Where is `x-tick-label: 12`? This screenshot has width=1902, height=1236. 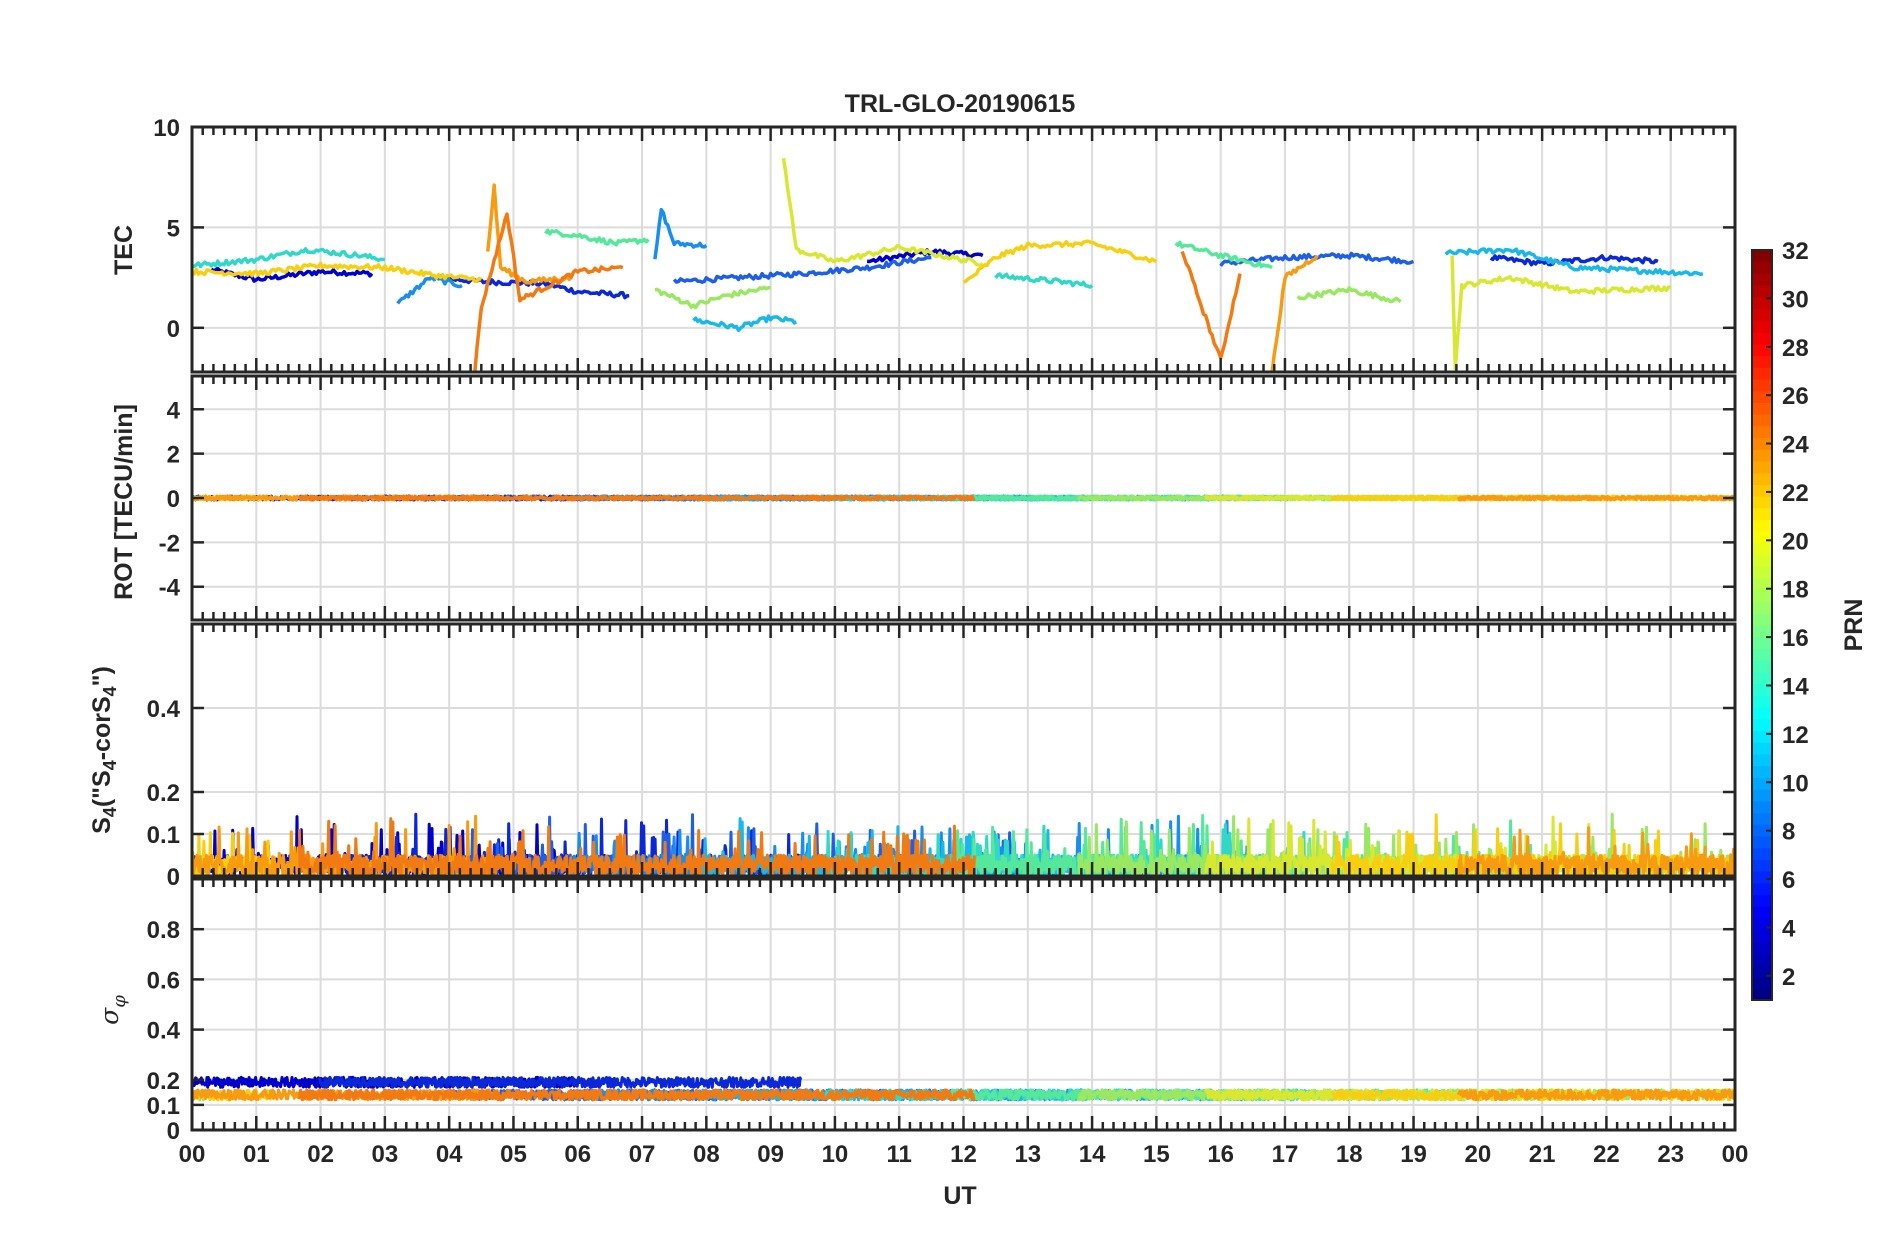 x-tick-label: 12 is located at coordinates (963, 1154).